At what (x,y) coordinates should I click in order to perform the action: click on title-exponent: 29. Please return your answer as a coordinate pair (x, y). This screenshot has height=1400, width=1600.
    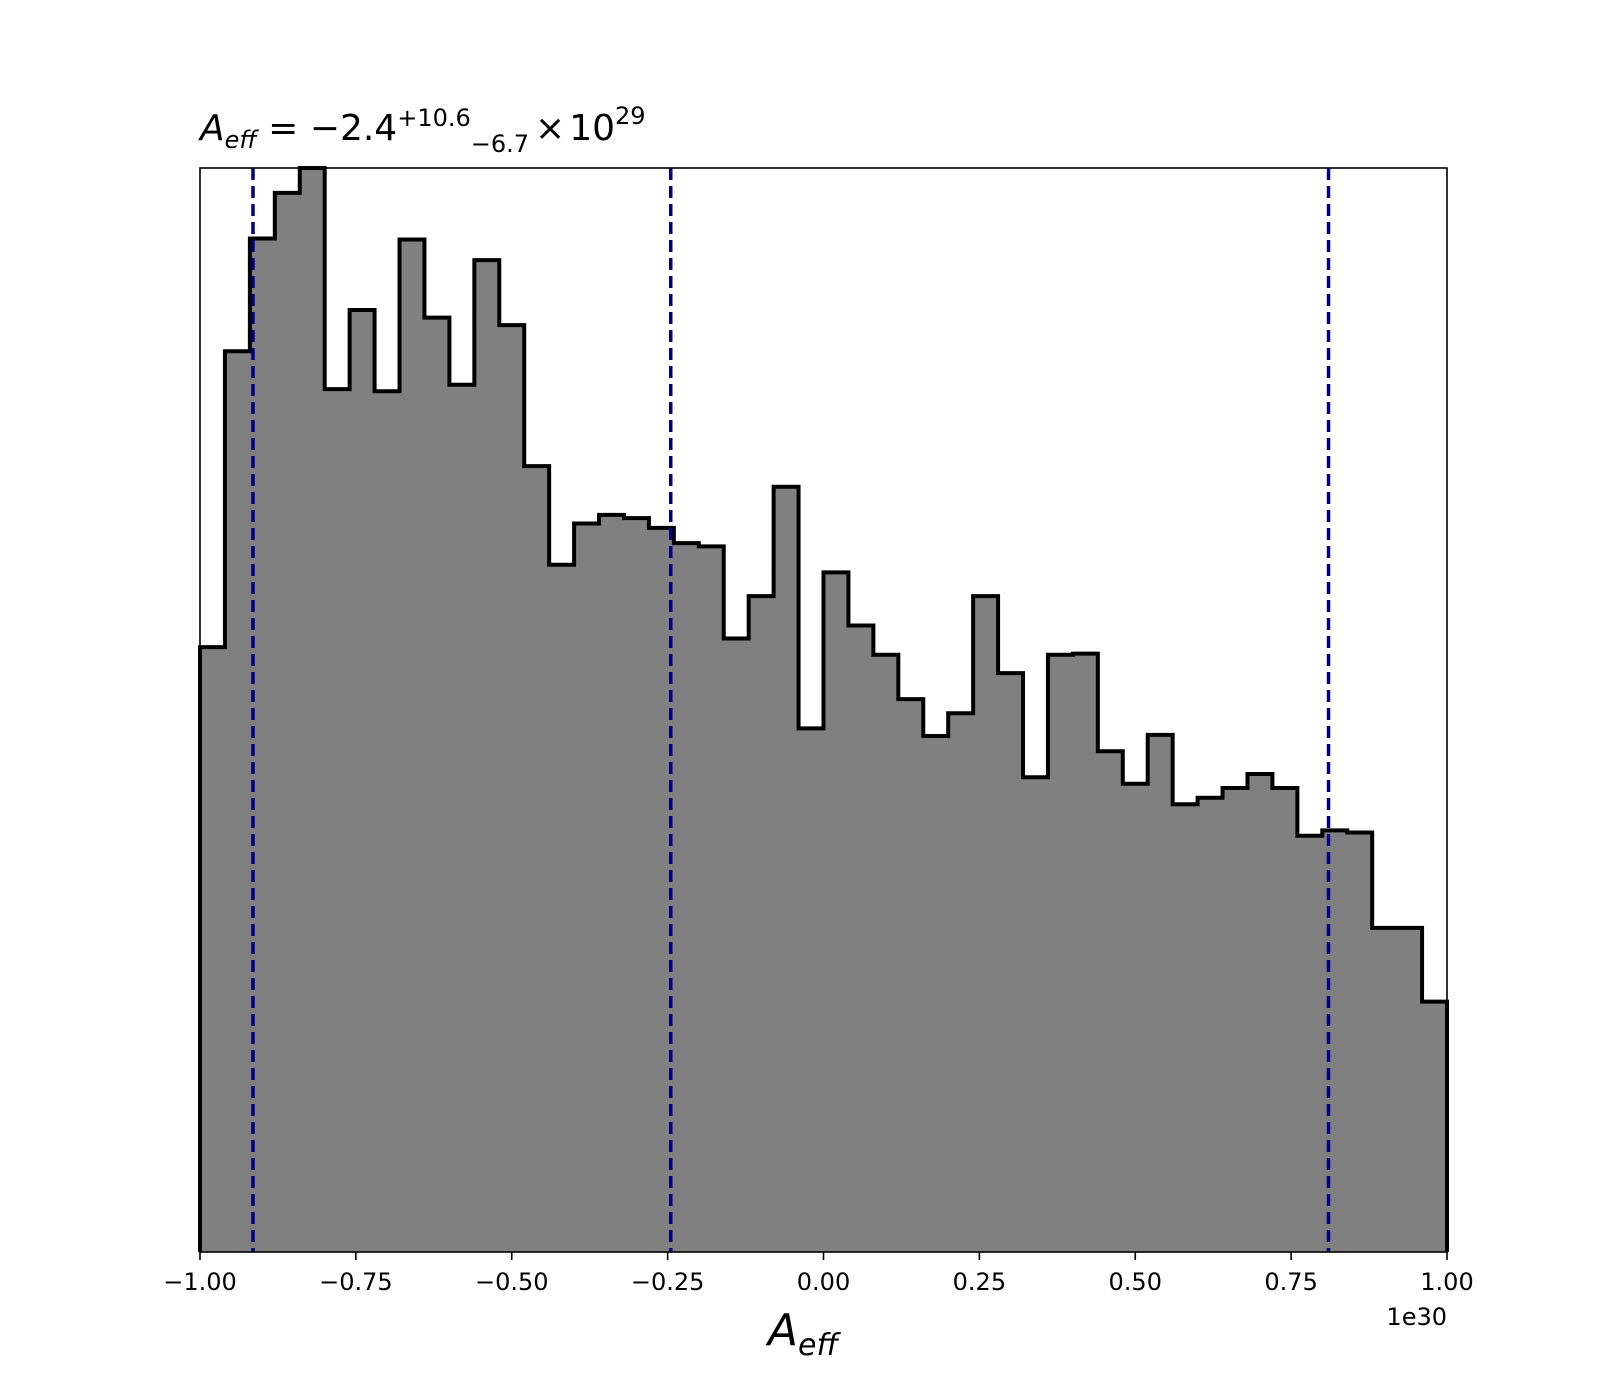
    Looking at the image, I should click on (630, 116).